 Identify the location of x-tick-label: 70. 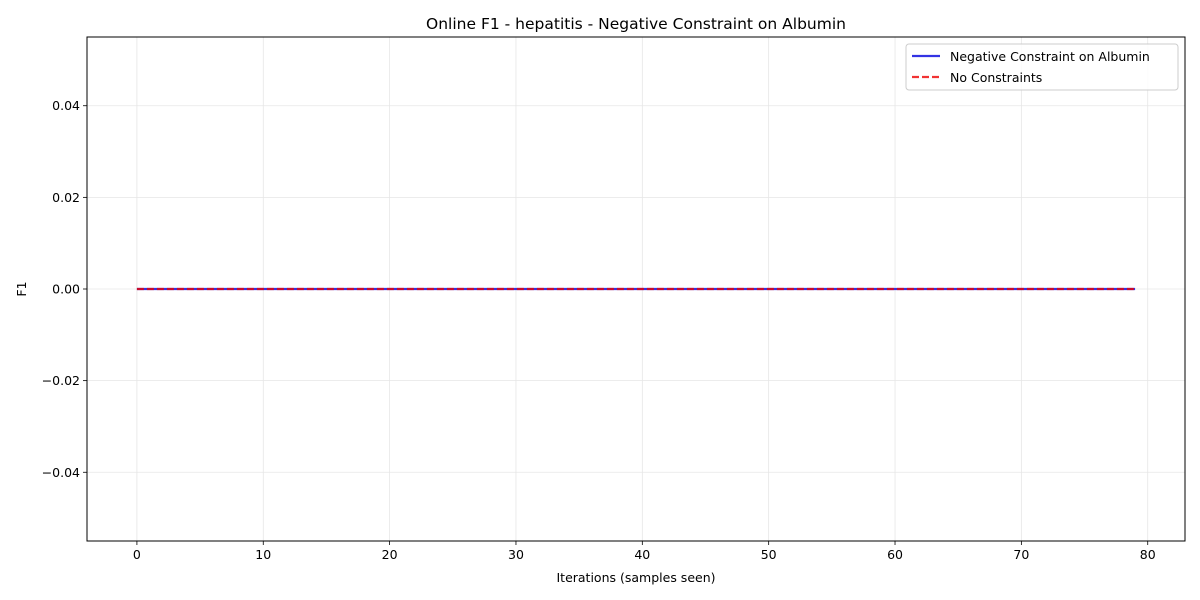
(1021, 554).